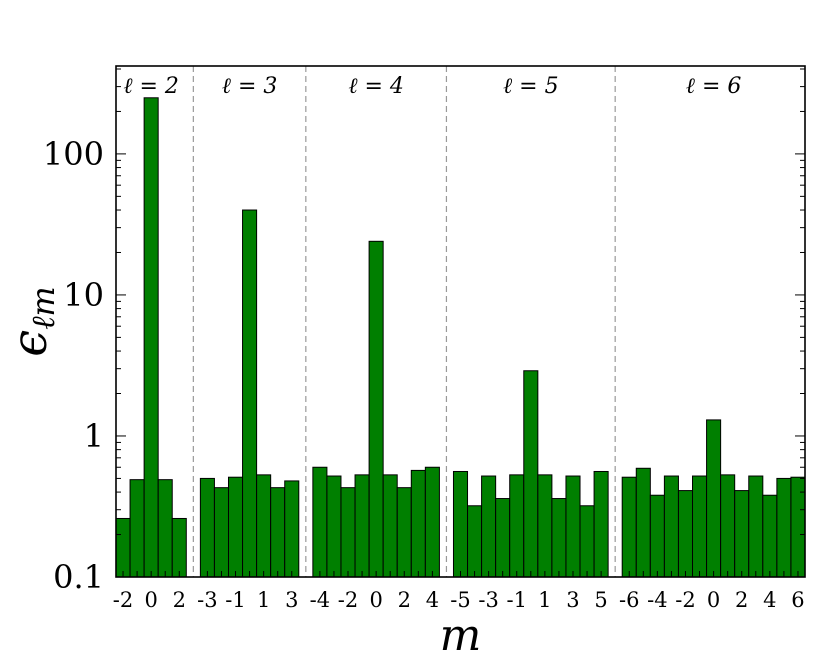  Describe the element at coordinates (714, 86) in the screenshot. I see `group-label: ℓ = 6` at that location.